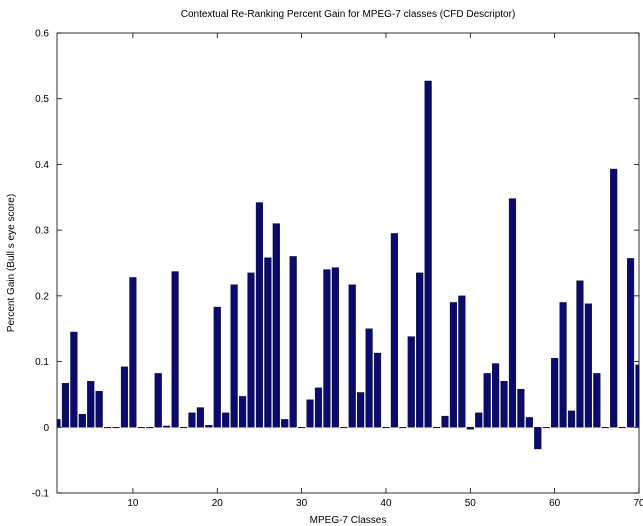  I want to click on y-tick-label: -0.1, so click(41, 494).